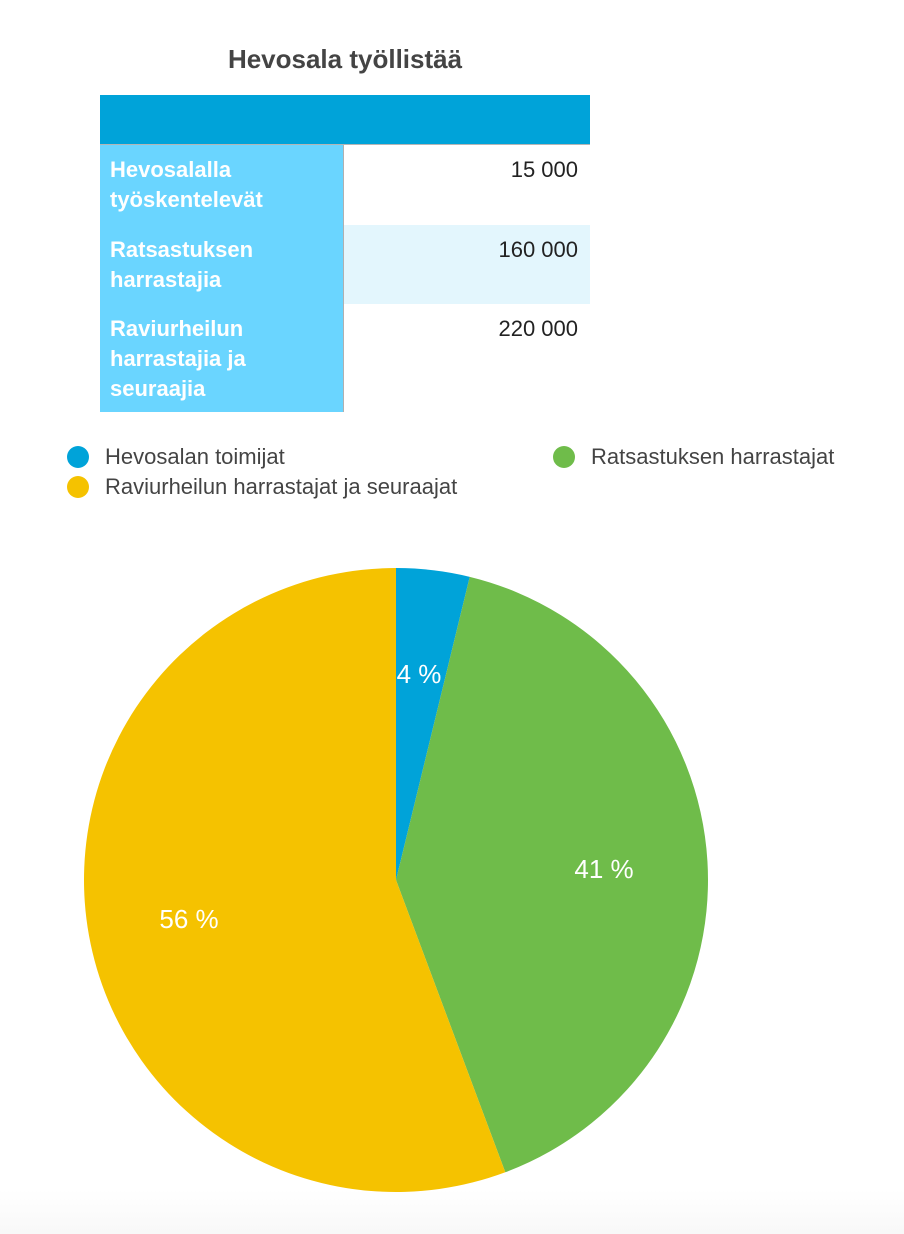  Describe the element at coordinates (544, 169) in the screenshot. I see `row-value: 15 000` at that location.